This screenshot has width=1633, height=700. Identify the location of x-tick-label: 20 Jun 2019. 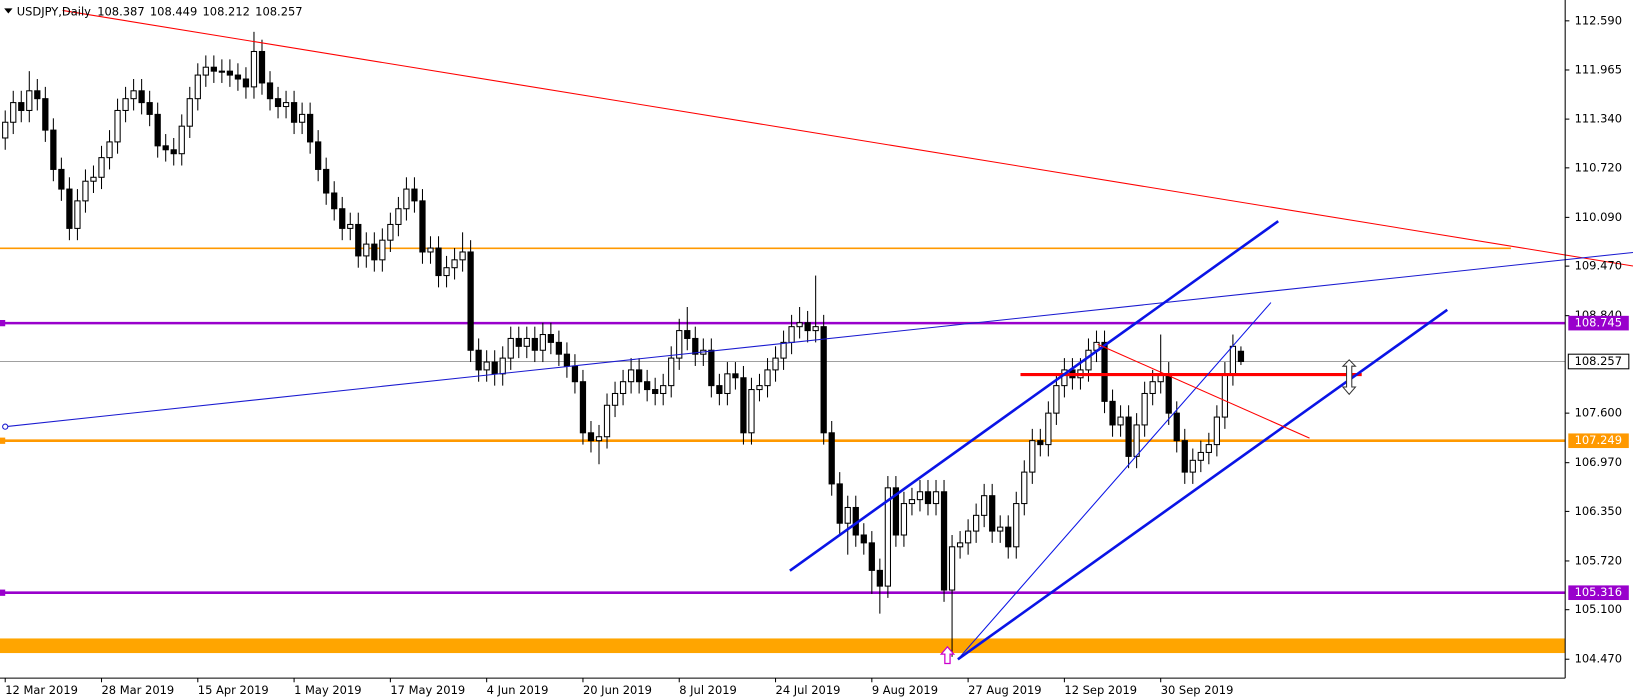
(617, 690).